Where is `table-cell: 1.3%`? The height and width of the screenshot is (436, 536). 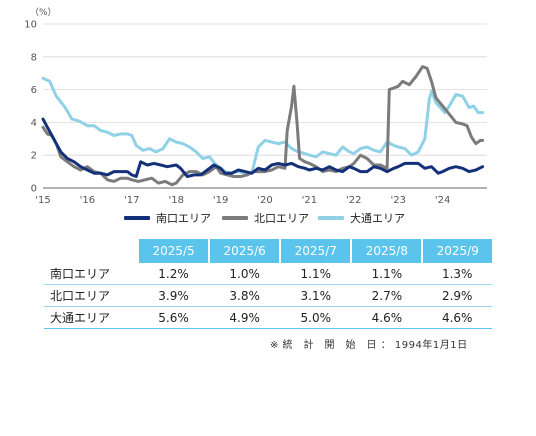 table-cell: 1.3% is located at coordinates (457, 274).